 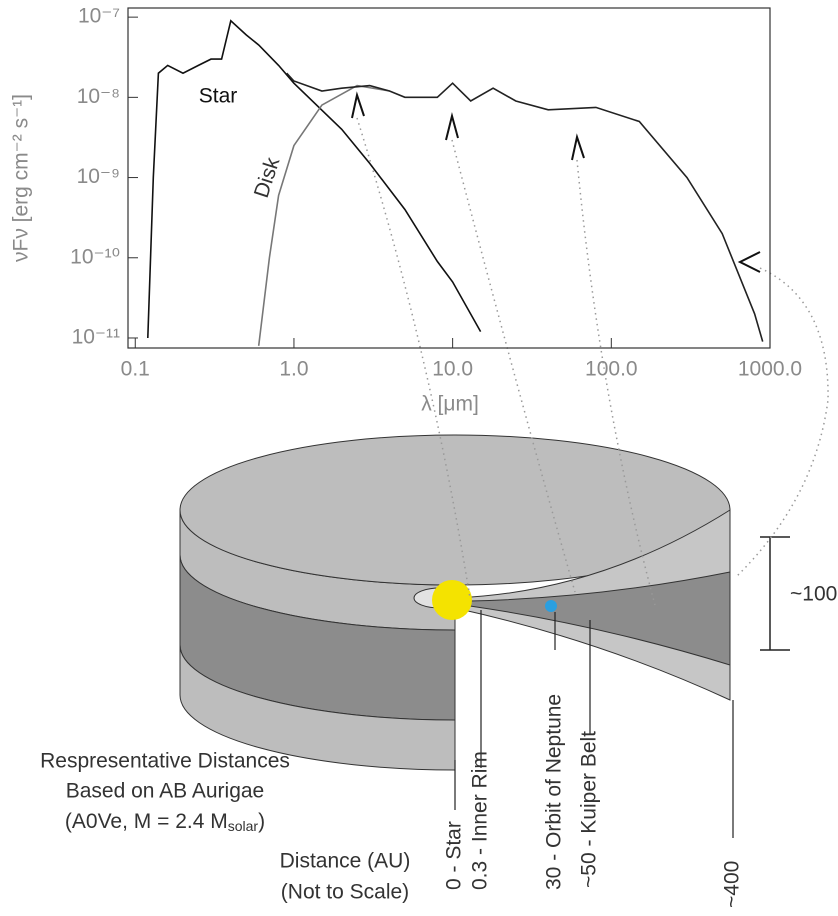 I want to click on note: Based on AB Aurigae, so click(x=165, y=791).